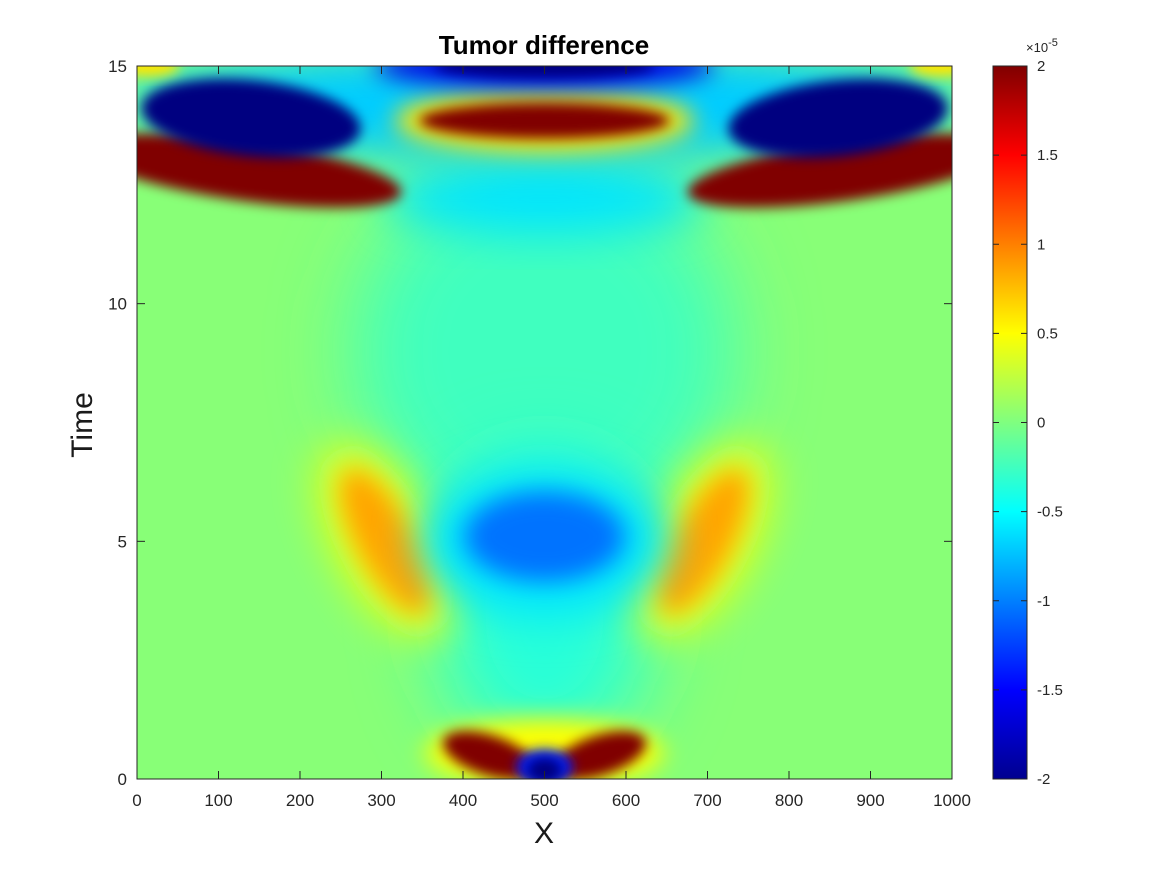  Describe the element at coordinates (158, 71) in the screenshot. I see `heatmap-corner-yellow-left` at that location.